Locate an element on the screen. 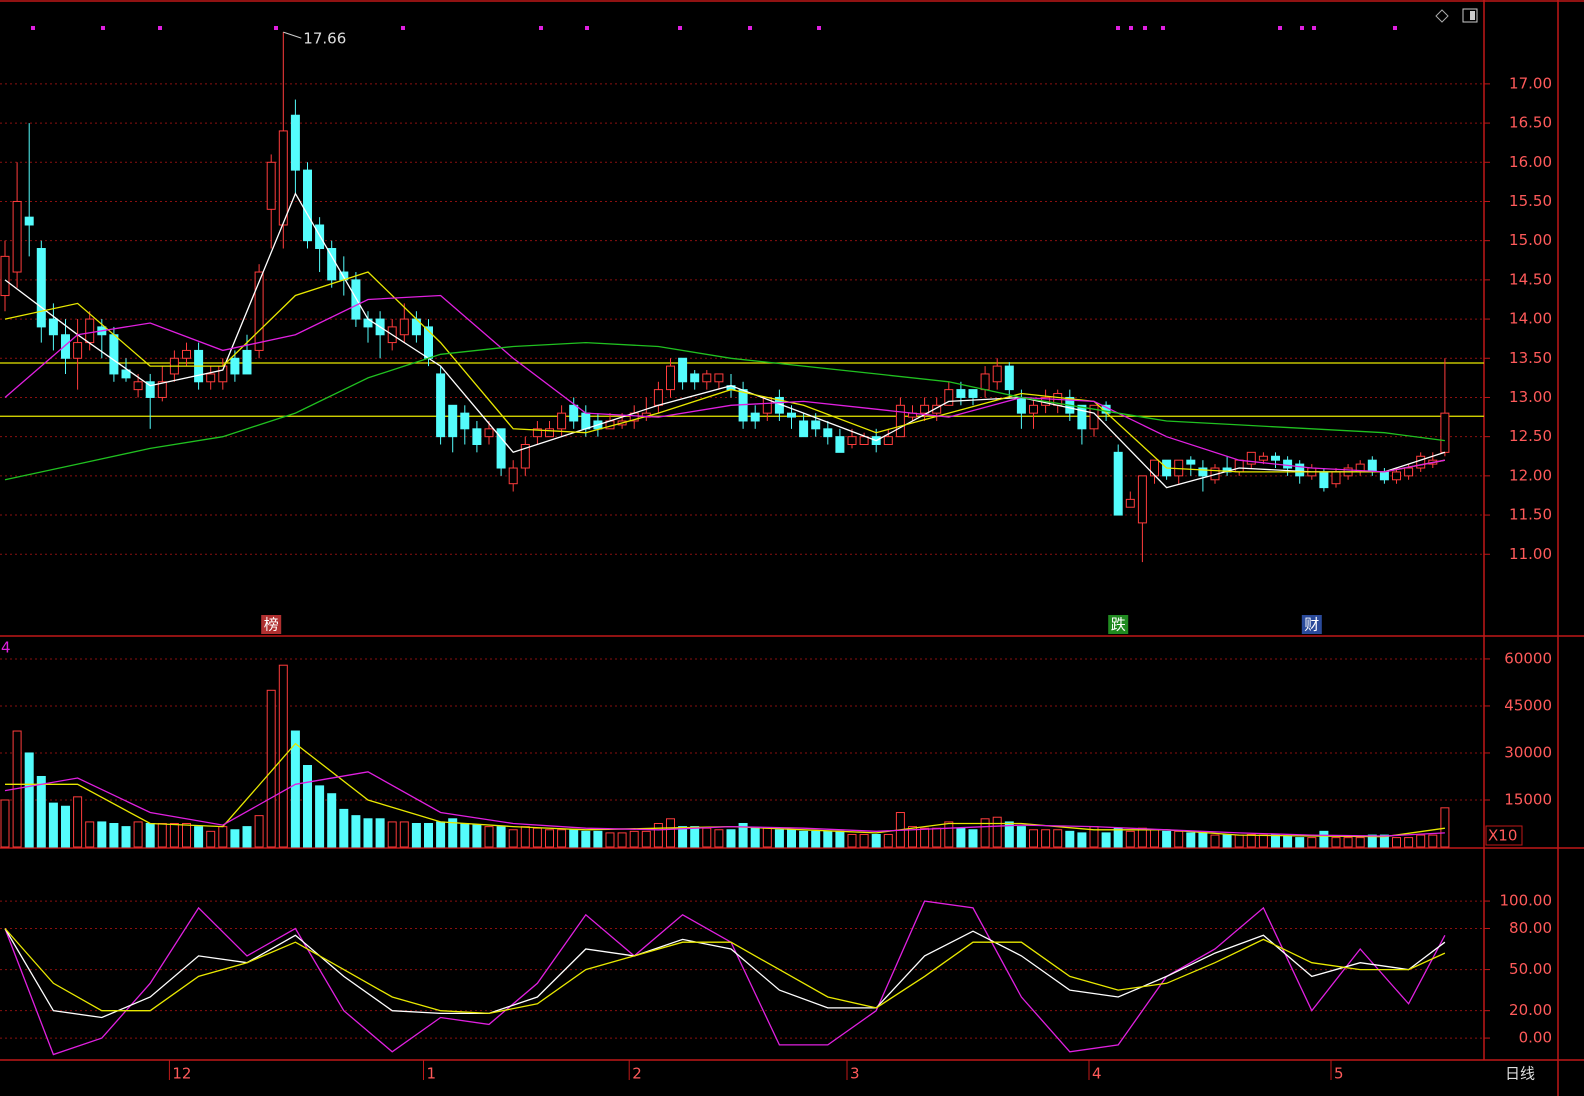  indicator-line is located at coordinates (724, 804).